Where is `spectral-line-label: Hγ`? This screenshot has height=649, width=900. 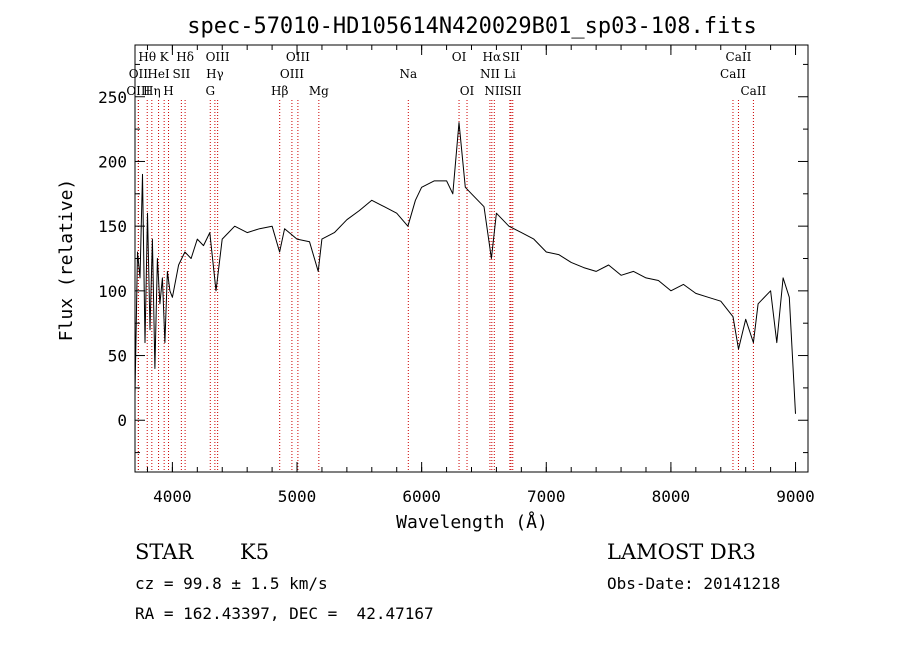
spectral-line-label: Hγ is located at coordinates (215, 74).